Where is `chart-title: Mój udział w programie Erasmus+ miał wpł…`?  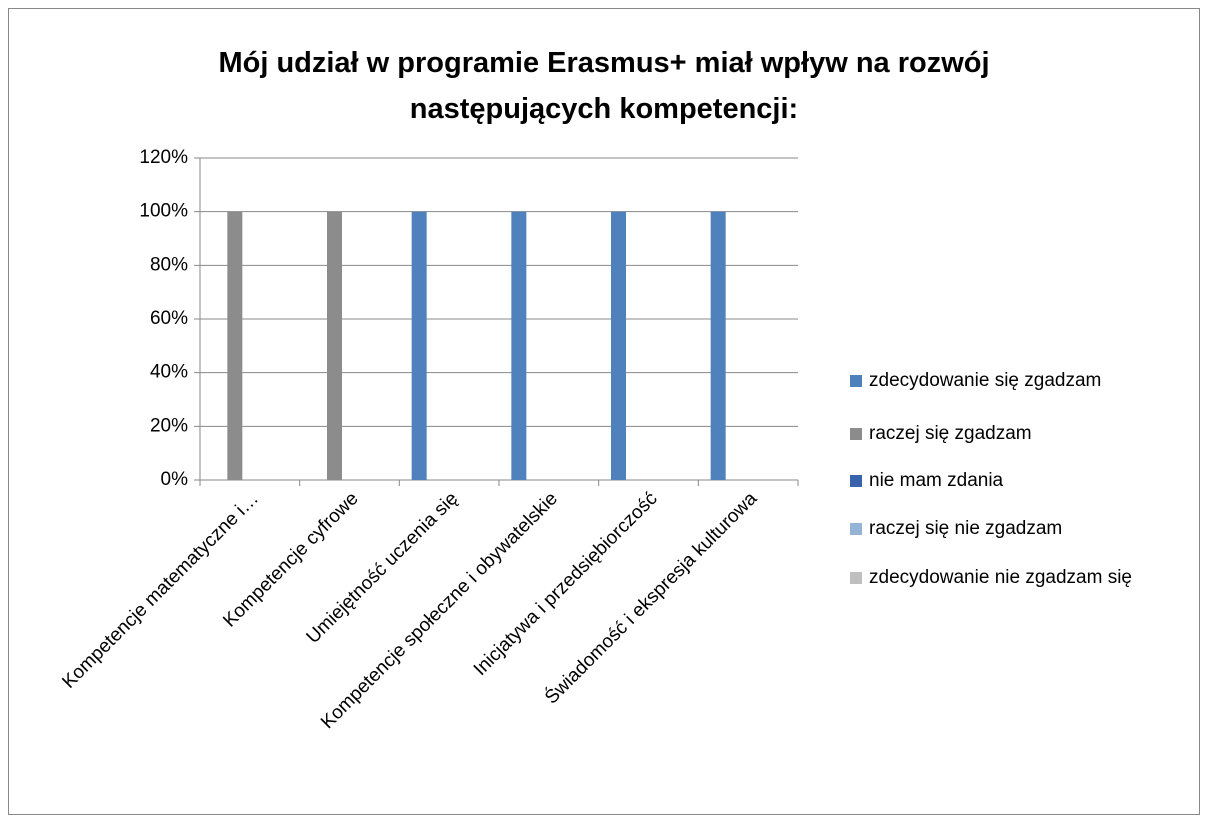
chart-title: Mój udział w programie Erasmus+ miał wpł… is located at coordinates (604, 86).